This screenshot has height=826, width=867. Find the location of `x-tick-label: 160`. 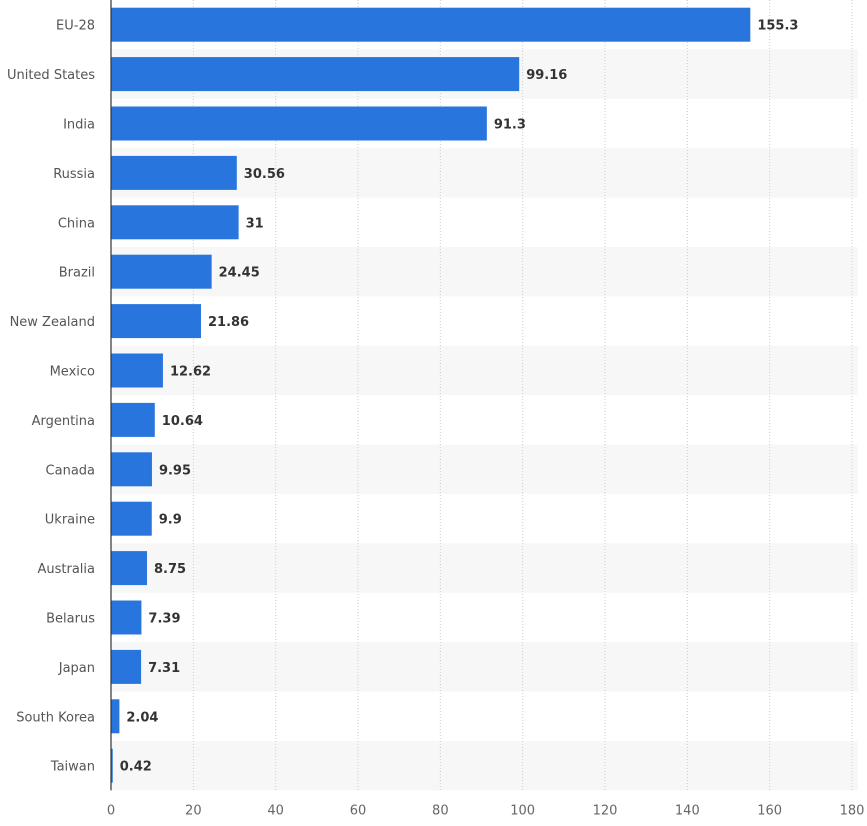

x-tick-label: 160 is located at coordinates (769, 810).